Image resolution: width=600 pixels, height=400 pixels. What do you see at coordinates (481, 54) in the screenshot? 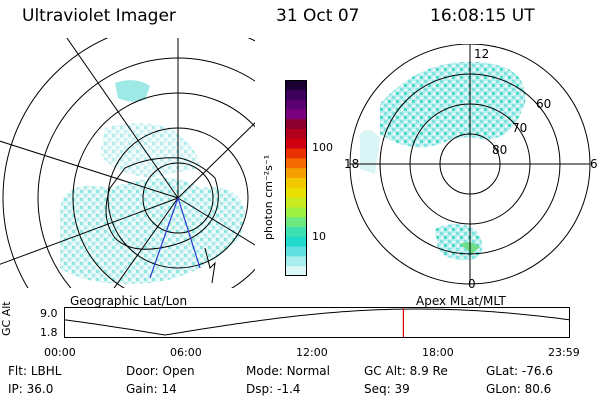
I see `mlt-label-12: 12` at bounding box center [481, 54].